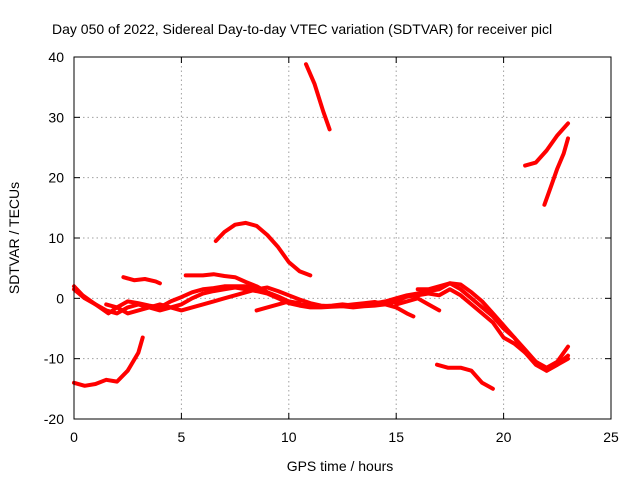 The width and height of the screenshot is (640, 480). I want to click on y-tick-label: 10, so click(56, 238).